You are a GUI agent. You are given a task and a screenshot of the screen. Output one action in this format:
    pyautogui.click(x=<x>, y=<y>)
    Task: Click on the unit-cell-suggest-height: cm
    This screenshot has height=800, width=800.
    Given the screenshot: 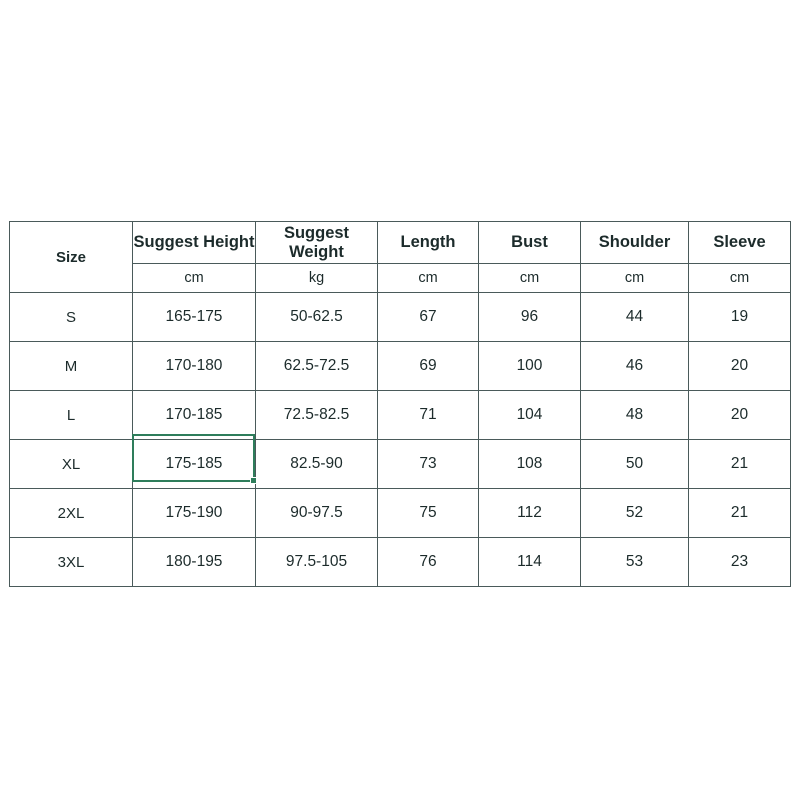 What is the action you would take?
    pyautogui.click(x=194, y=278)
    